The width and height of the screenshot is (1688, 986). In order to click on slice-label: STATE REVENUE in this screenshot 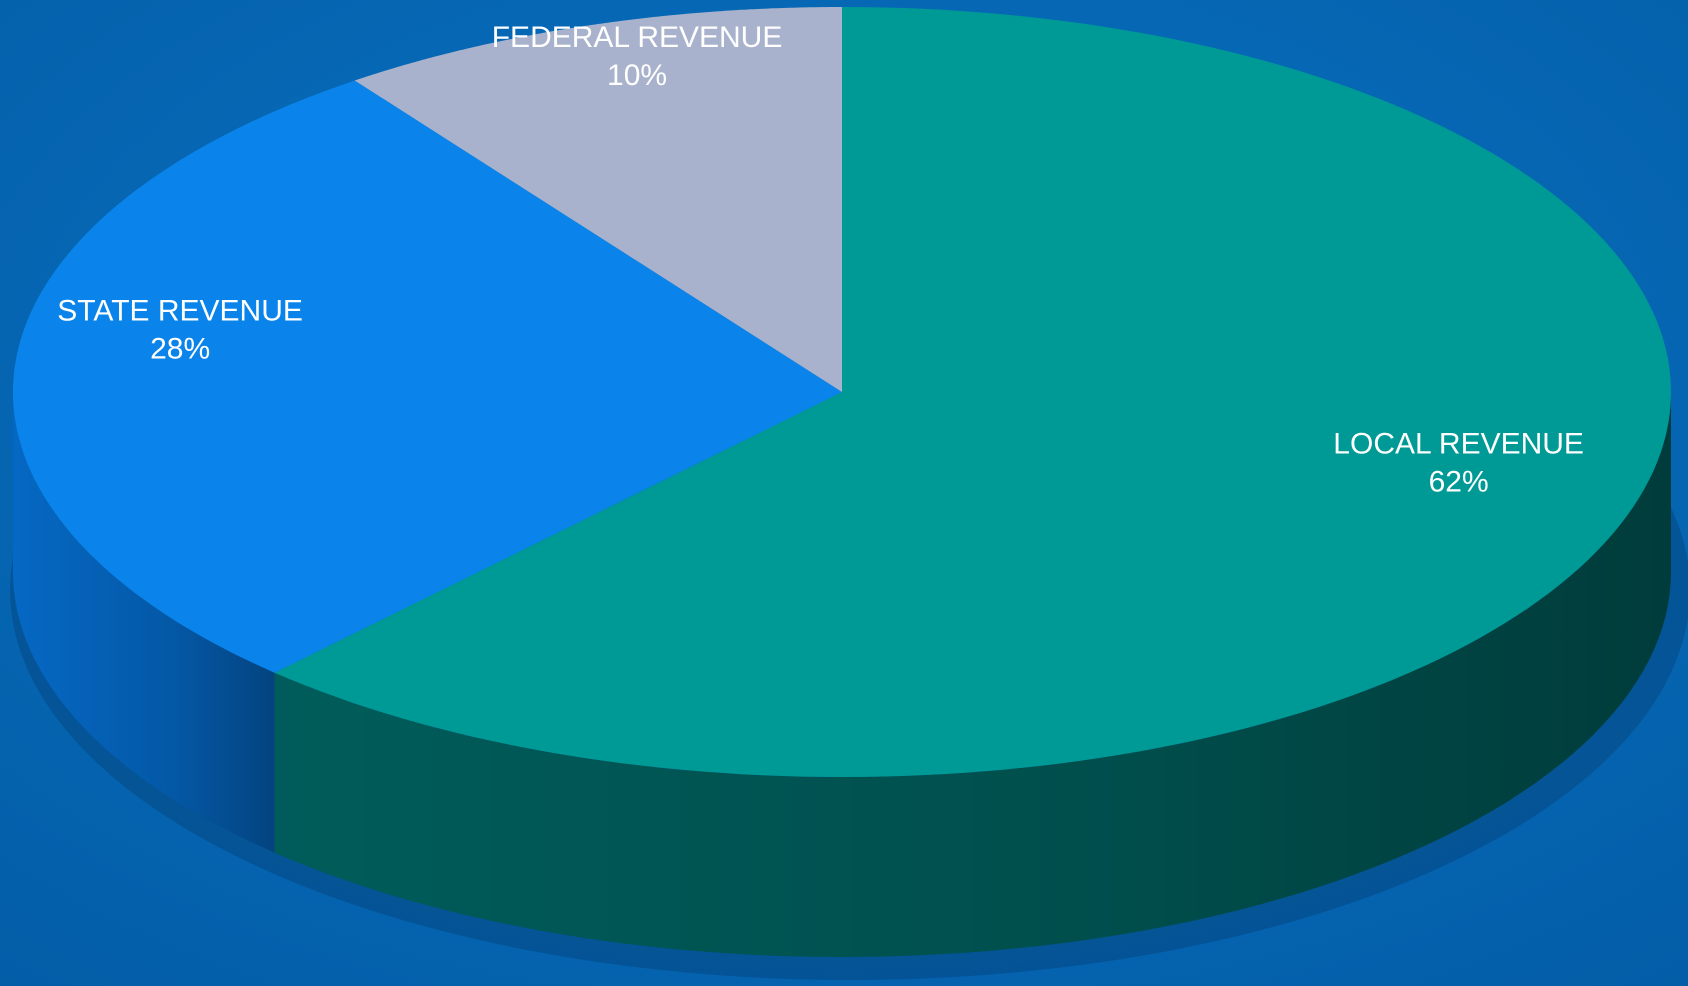, I will do `click(180, 311)`.